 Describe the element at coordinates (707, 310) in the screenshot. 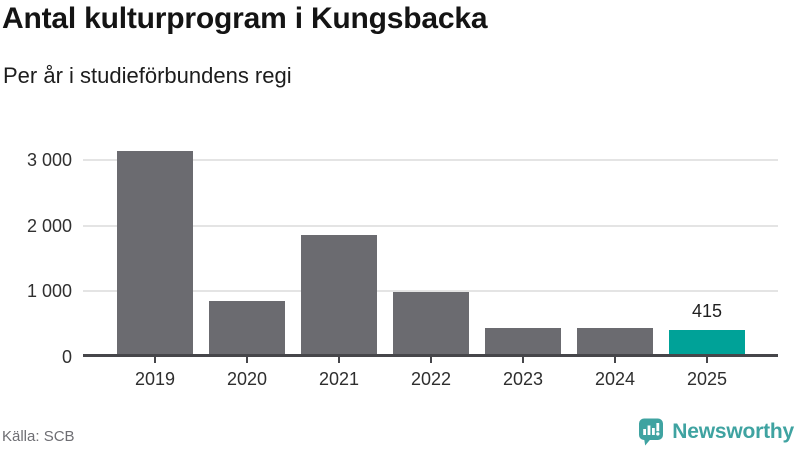

I see `bar-value-label-2025: 415` at that location.